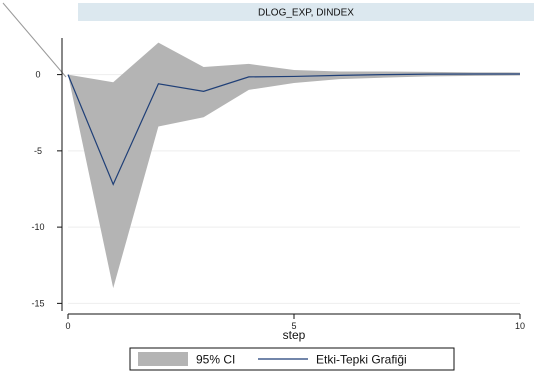  Describe the element at coordinates (361, 360) in the screenshot. I see `legend-label-irf: Etki-Tepki Grafiği` at that location.